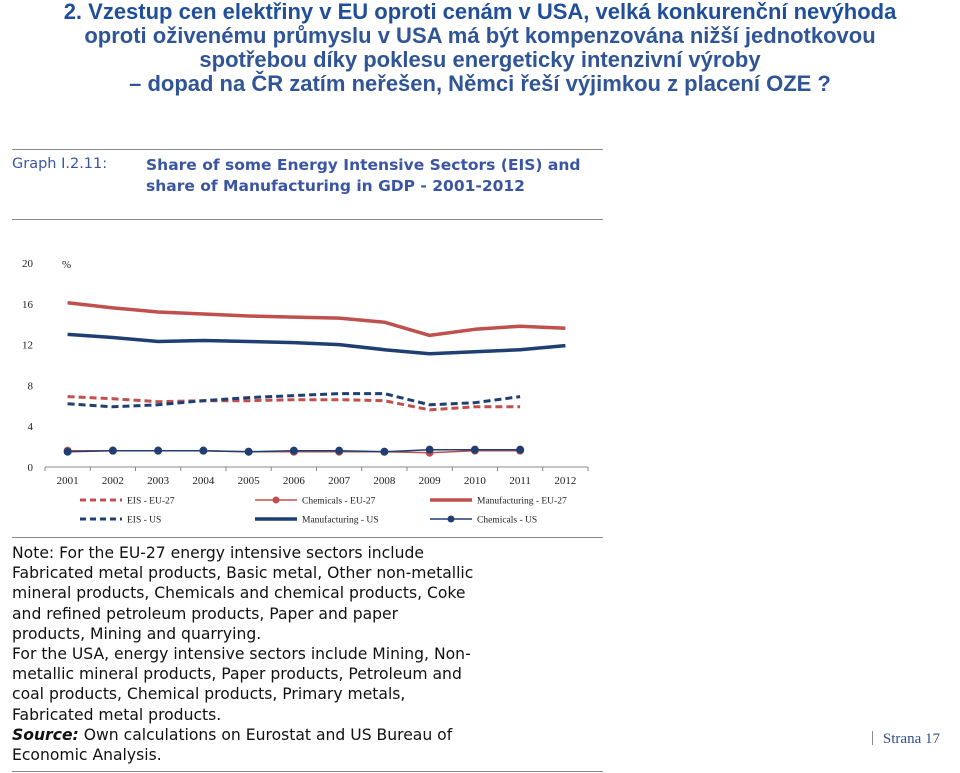 This screenshot has width=960, height=773. What do you see at coordinates (117, 714) in the screenshot?
I see `note-line: Fabricated metal products.` at bounding box center [117, 714].